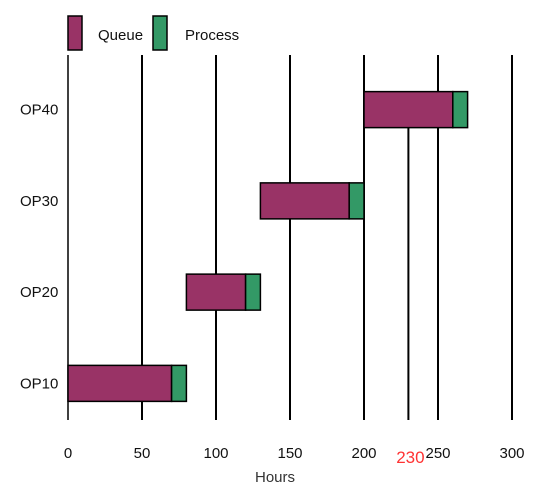 The width and height of the screenshot is (534, 485). Describe the element at coordinates (253, 292) in the screenshot. I see `bar-op20-process` at that location.